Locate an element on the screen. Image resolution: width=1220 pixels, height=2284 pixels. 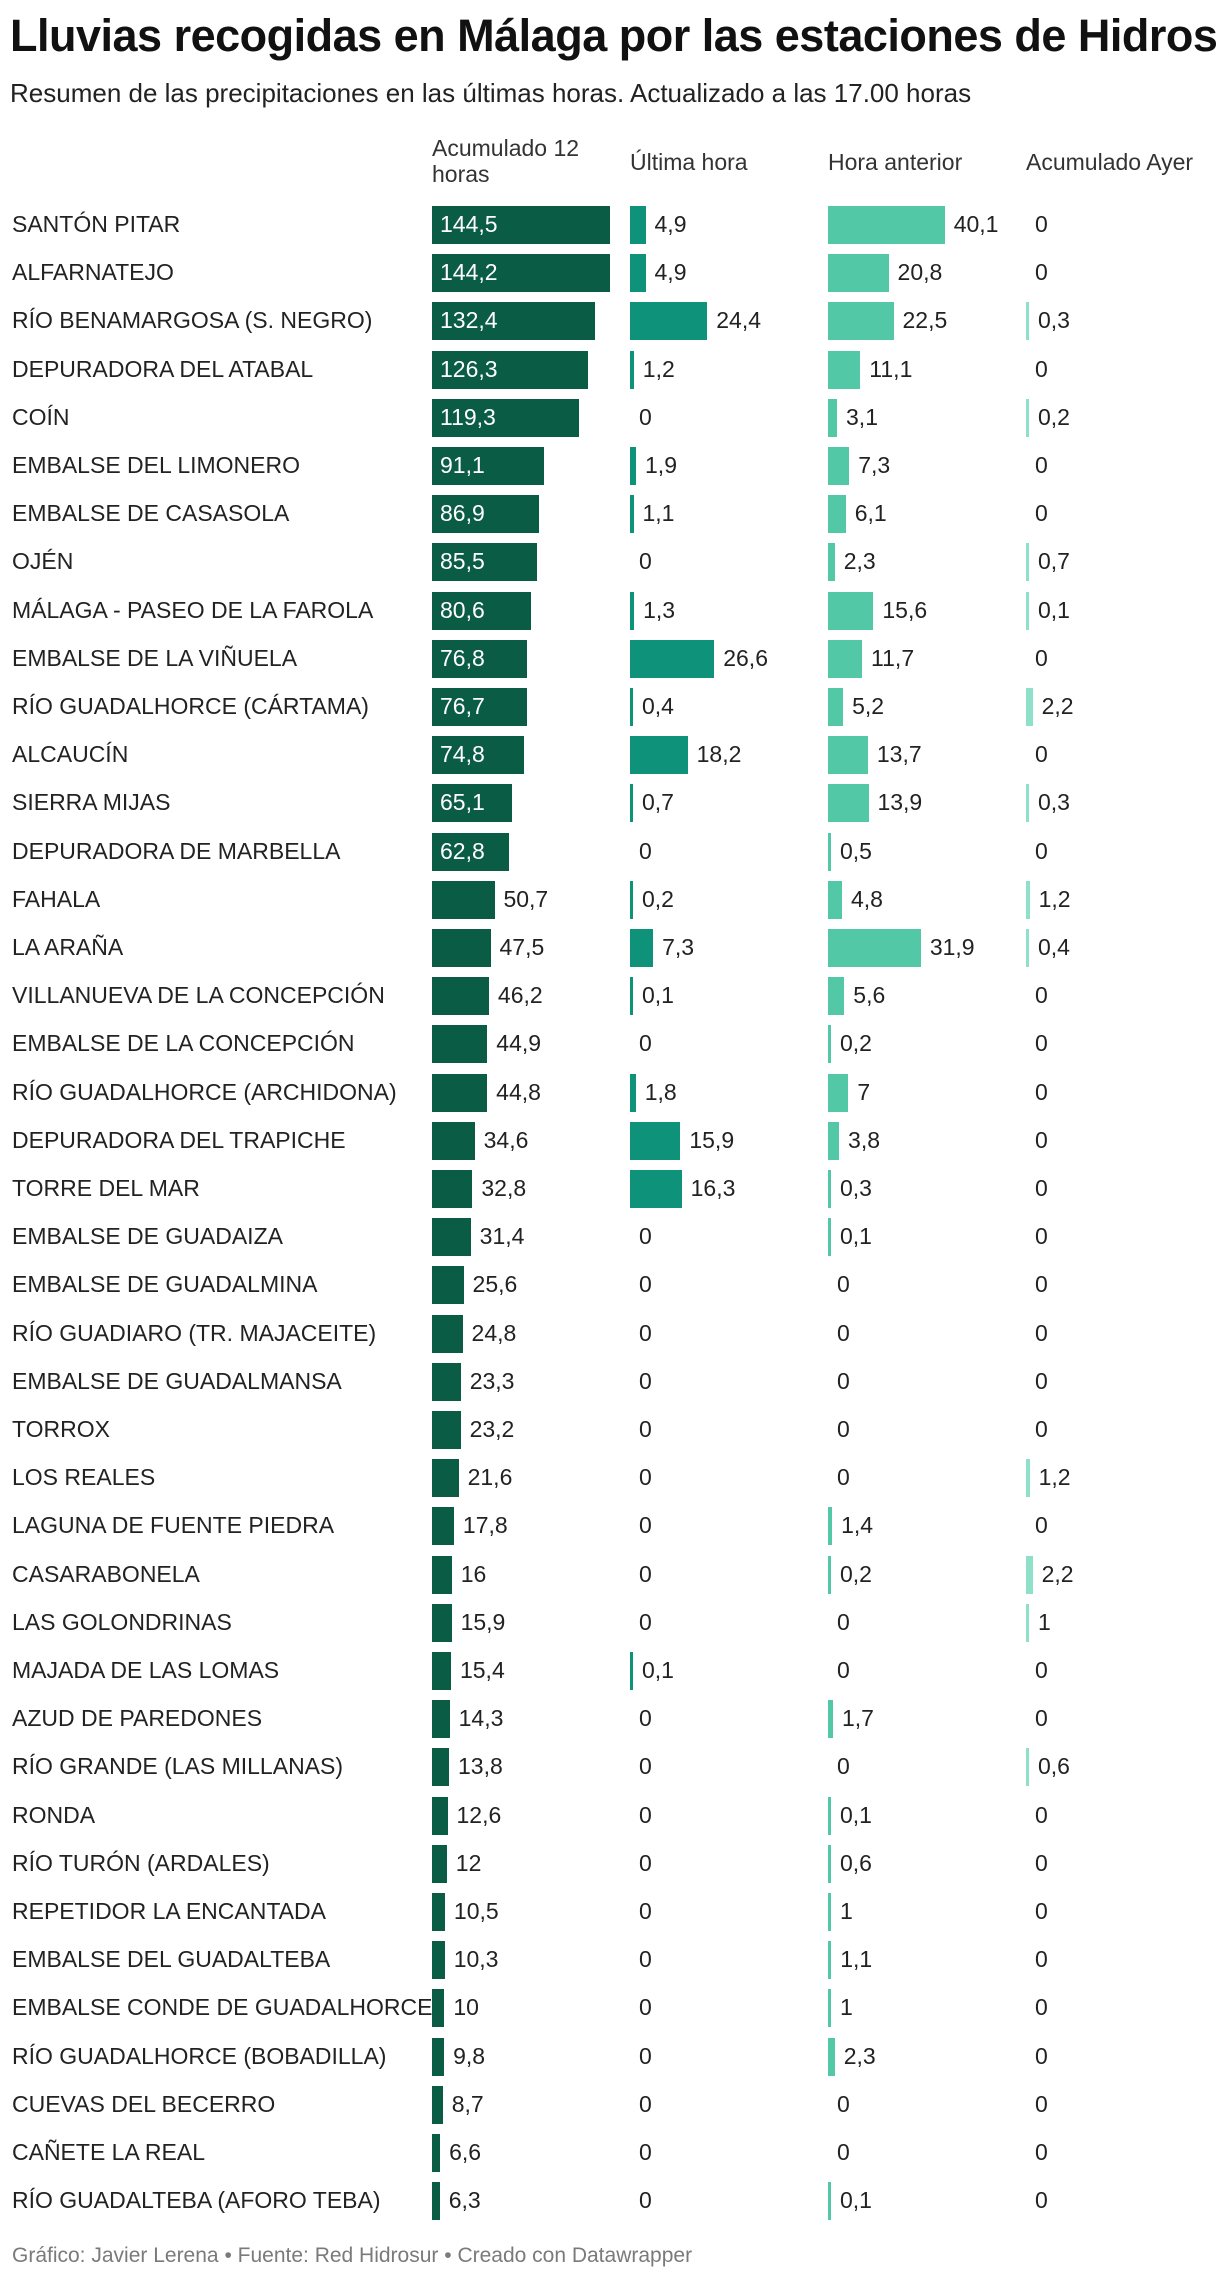
table-row: RÍO GRANDE (LAS MILLANAS) 13,8 0 0 0,6 is located at coordinates (610, 1766).